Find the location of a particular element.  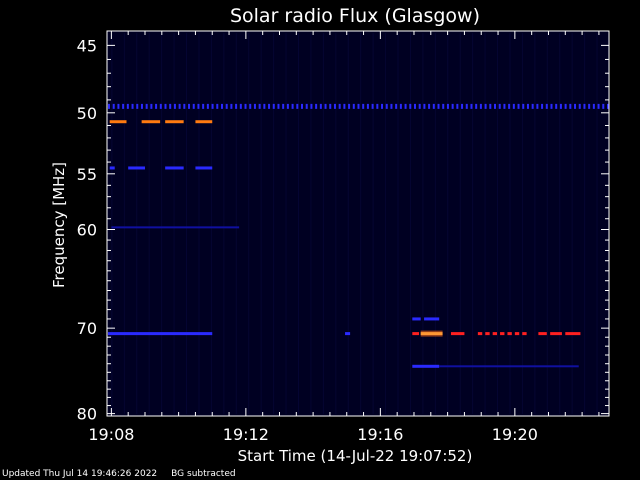

chart-title: Solar radio Flux (Glasgow) is located at coordinates (355, 16).